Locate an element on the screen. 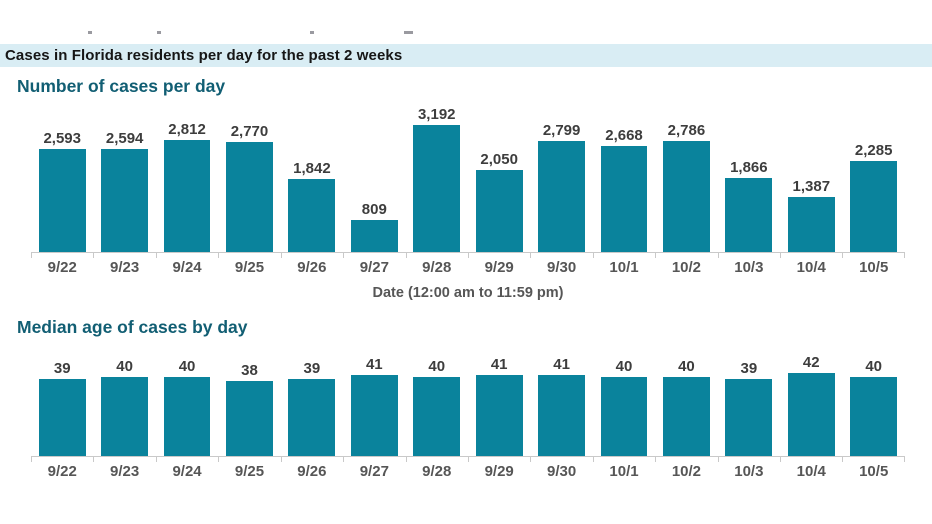 This screenshot has height=524, width=932. x-tick-label: 9/28 is located at coordinates (436, 470).